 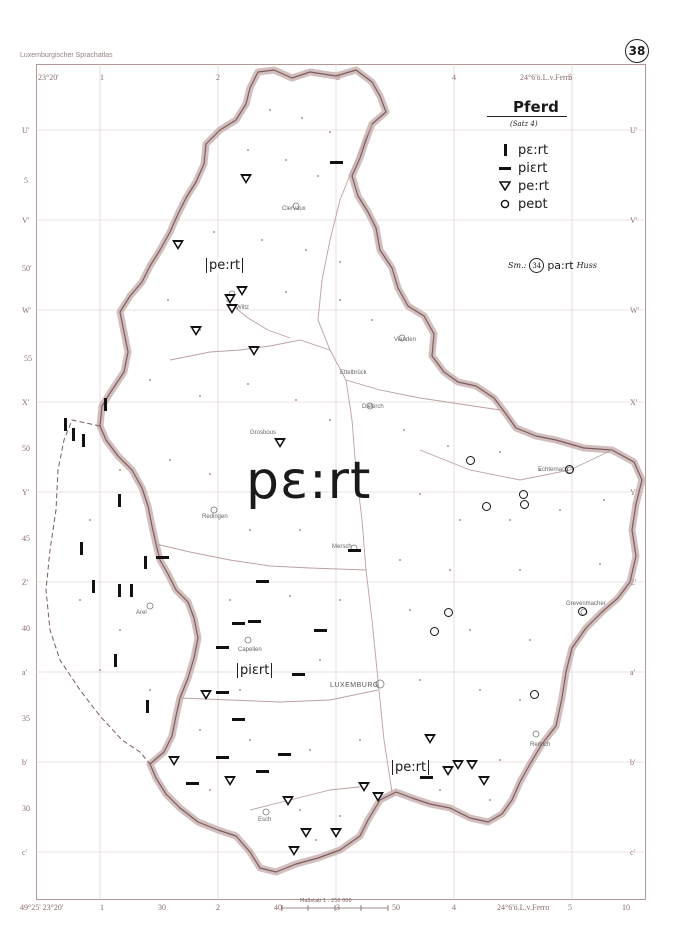 What do you see at coordinates (586, 604) in the screenshot?
I see `town-label: Grevenmacher` at bounding box center [586, 604].